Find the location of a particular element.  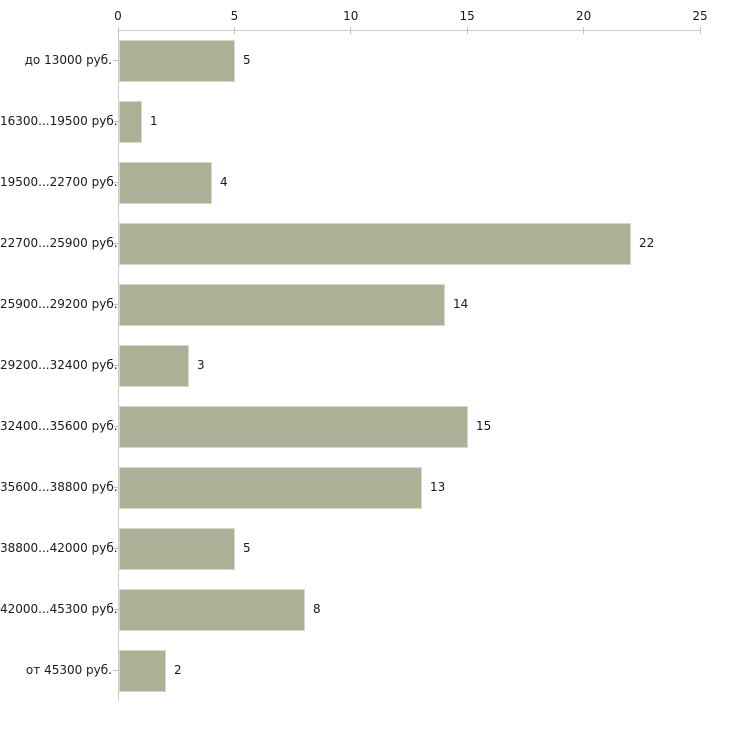

bar-row: 29200...32400 руб. 3 is located at coordinates (365, 365).